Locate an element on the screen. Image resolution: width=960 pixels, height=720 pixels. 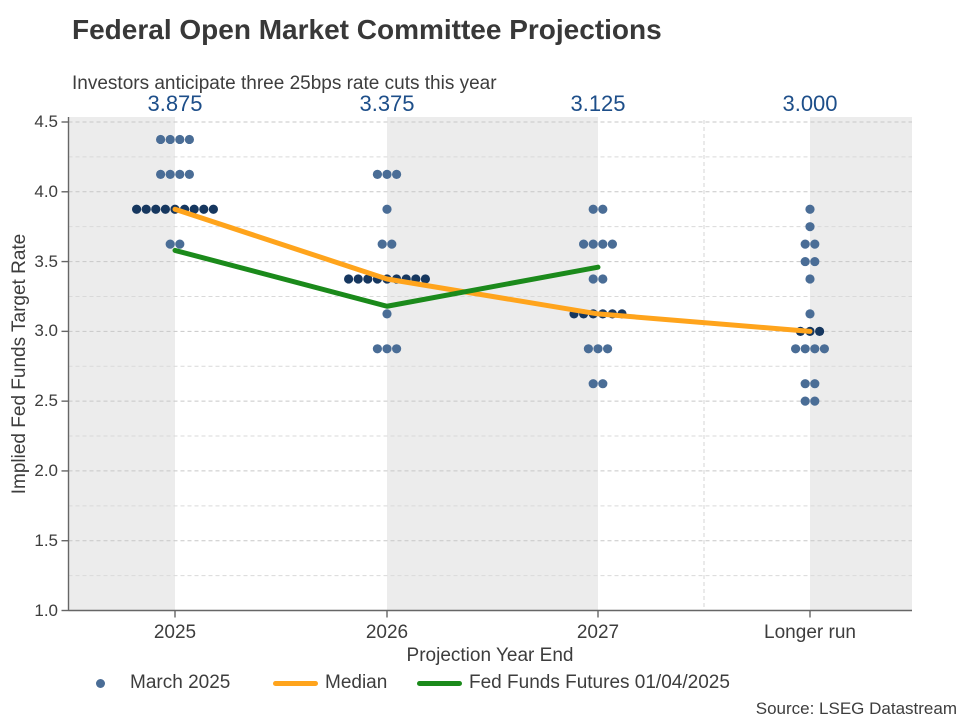
x-tick-label: 2025 is located at coordinates (175, 632).